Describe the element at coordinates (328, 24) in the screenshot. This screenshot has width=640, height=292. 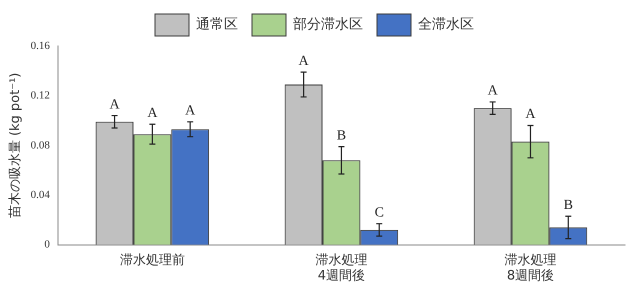
I see `legend-label: 部分滞水区` at that location.